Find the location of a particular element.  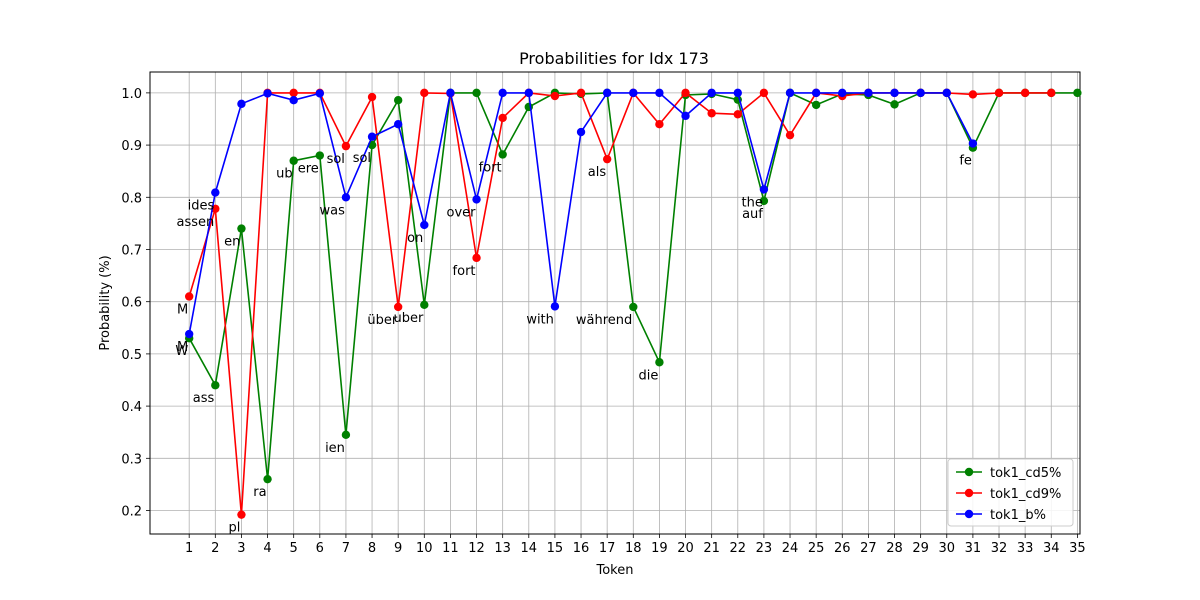

legend-box is located at coordinates (1010, 492).